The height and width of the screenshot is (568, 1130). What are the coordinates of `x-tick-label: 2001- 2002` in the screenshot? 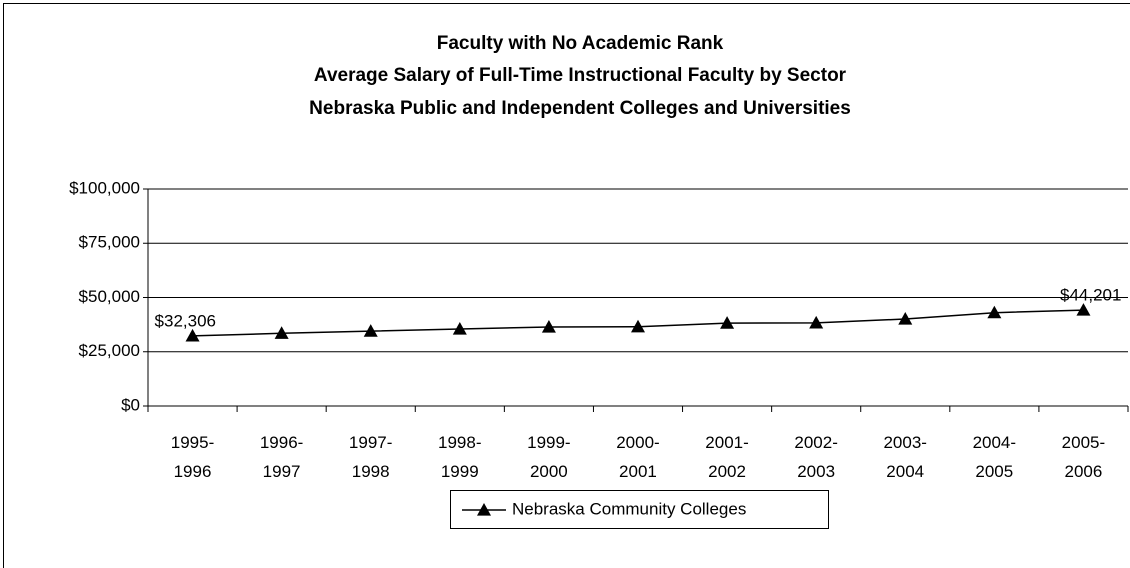 It's located at (727, 457).